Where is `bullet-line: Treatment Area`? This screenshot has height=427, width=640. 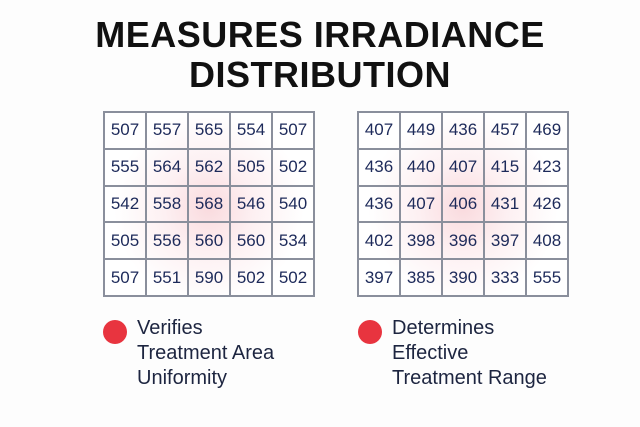
bullet-line: Treatment Area is located at coordinates (206, 353).